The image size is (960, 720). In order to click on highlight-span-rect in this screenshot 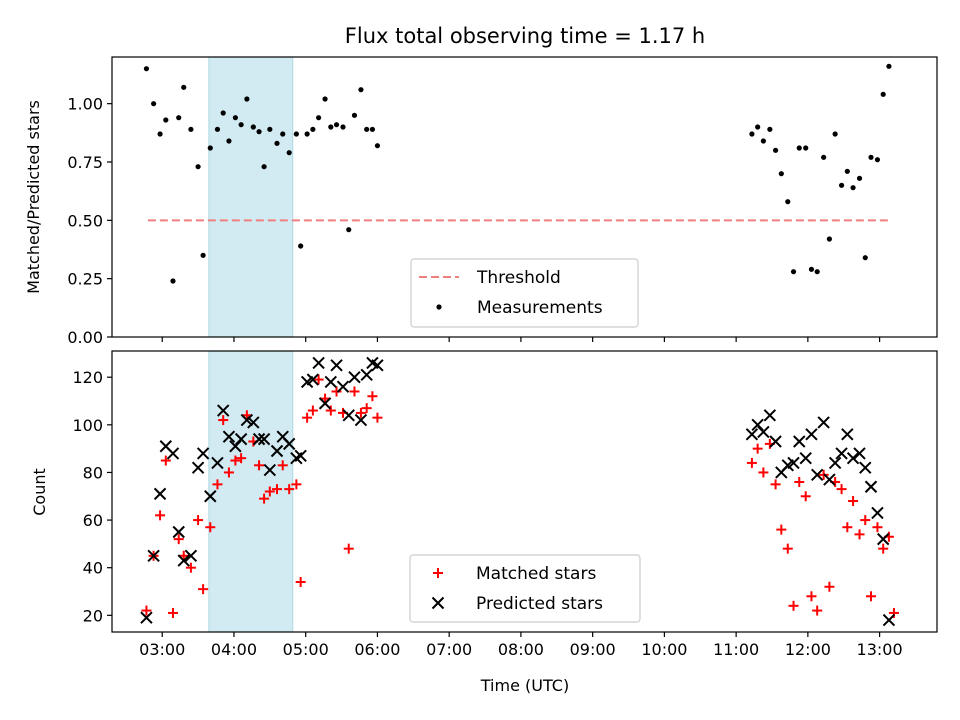, I will do `click(251, 491)`.